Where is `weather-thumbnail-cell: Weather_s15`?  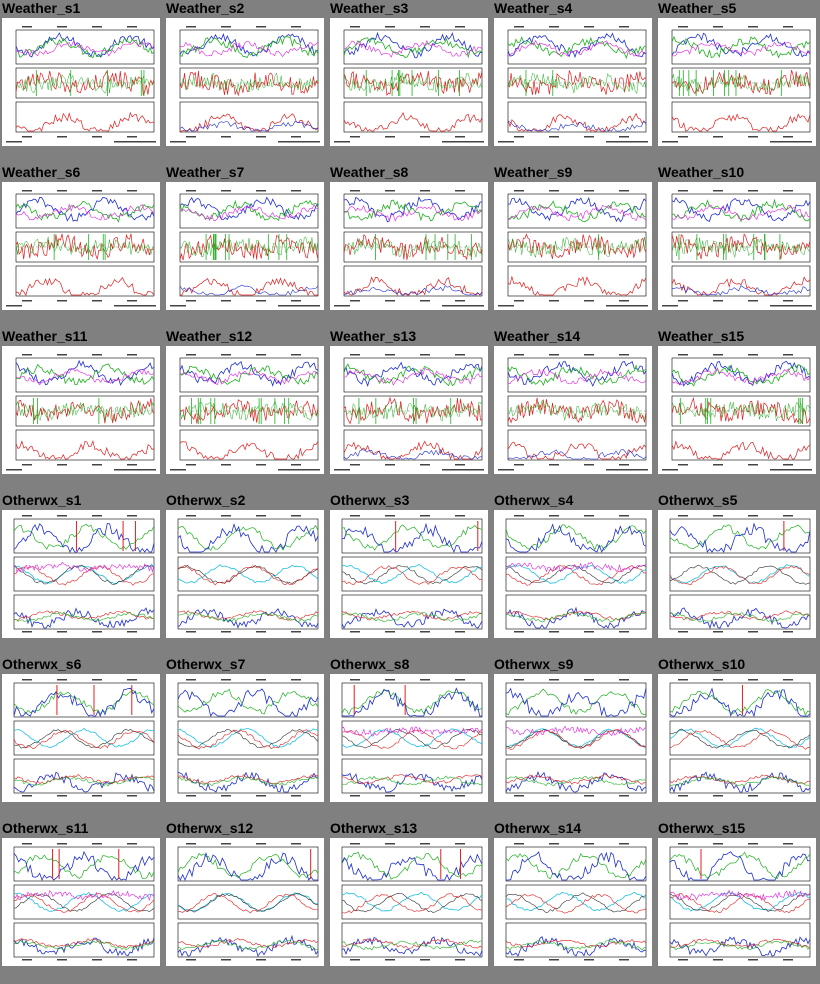 weather-thumbnail-cell: Weather_s15 is located at coordinates (736, 410).